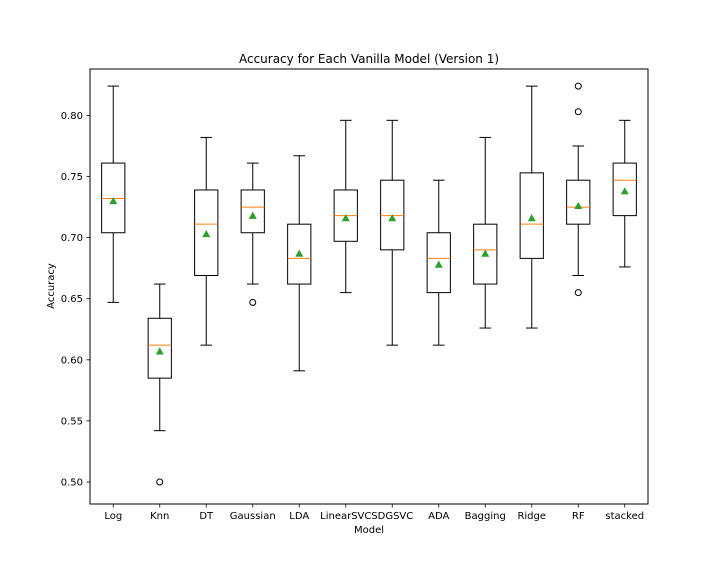 The height and width of the screenshot is (576, 720). Describe the element at coordinates (72, 299) in the screenshot. I see `y-tick-label: 0.65` at that location.